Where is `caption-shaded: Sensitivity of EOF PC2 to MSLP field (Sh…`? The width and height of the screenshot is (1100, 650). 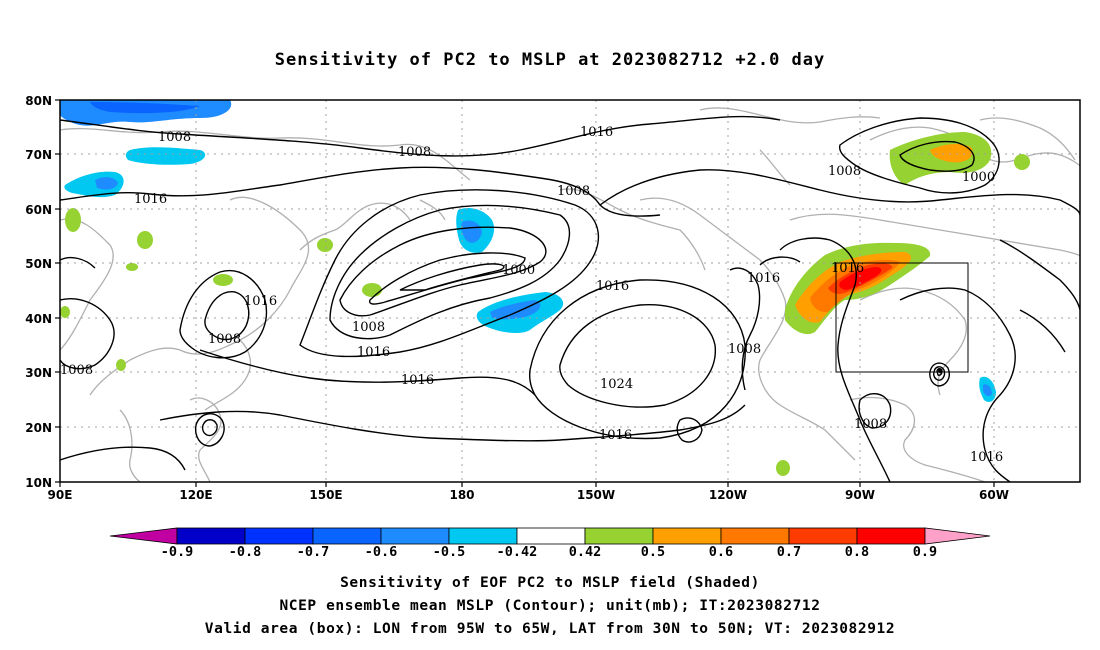
caption-shaded: Sensitivity of EOF PC2 to MSLP field (Sh… is located at coordinates (550, 583).